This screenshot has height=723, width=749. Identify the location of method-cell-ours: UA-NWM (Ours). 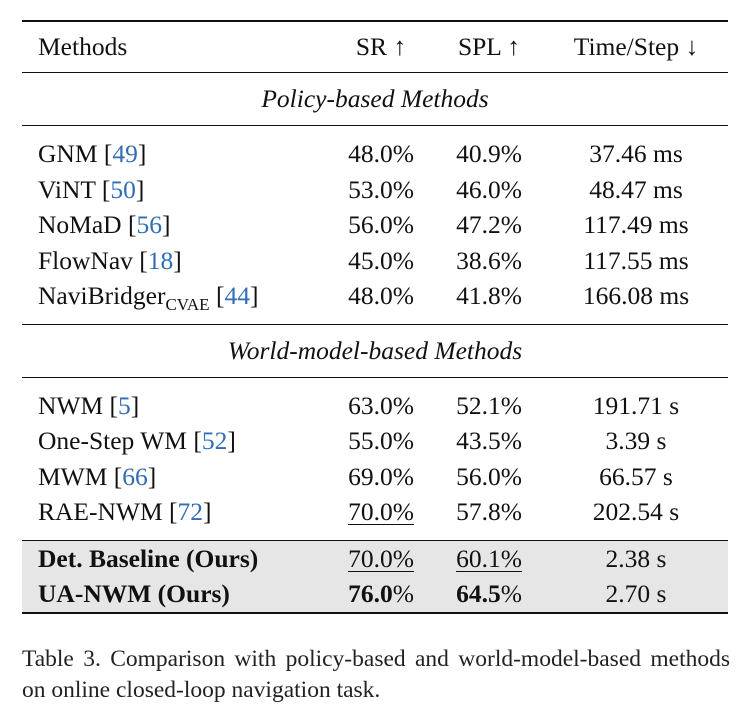
(175, 595).